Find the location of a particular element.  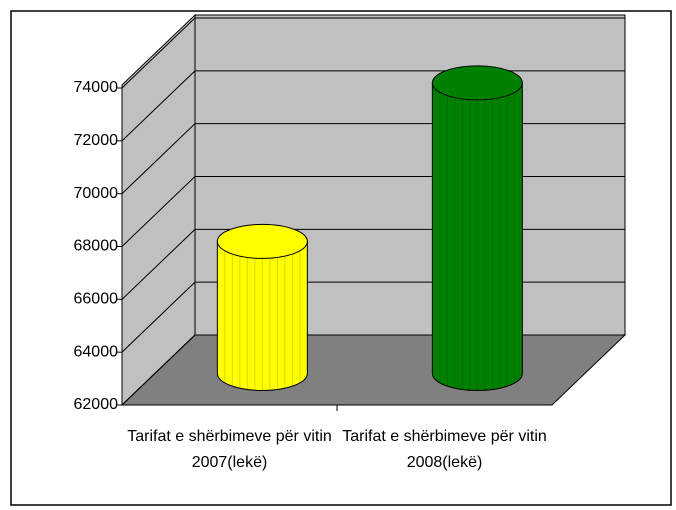

y-tick-label: 66000 is located at coordinates (96, 299).